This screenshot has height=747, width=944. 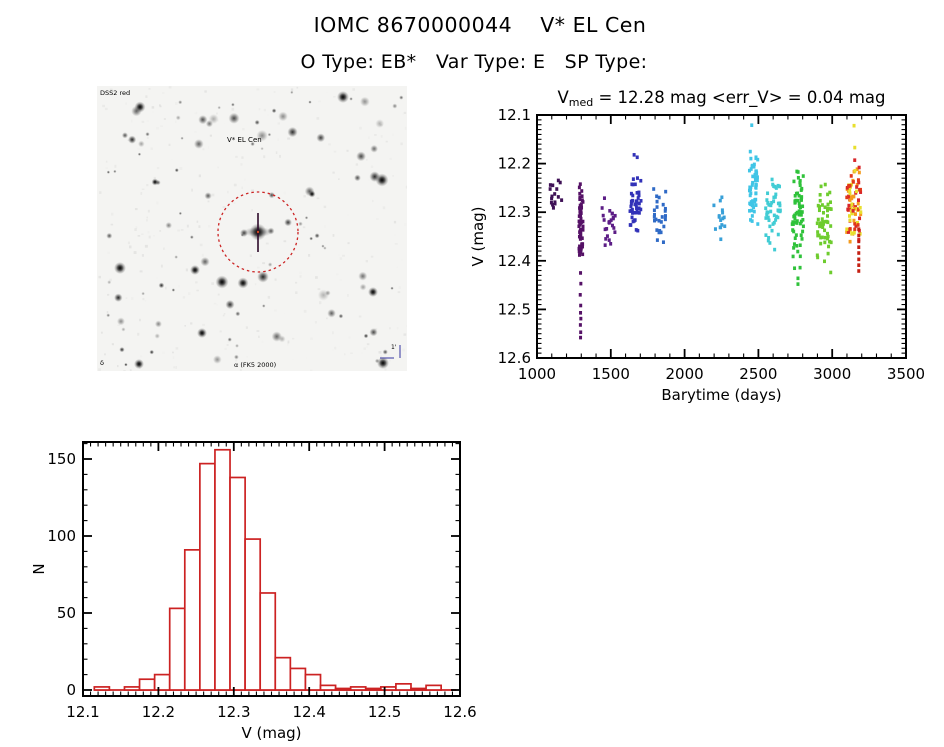 I want to click on target-circle, so click(x=258, y=232).